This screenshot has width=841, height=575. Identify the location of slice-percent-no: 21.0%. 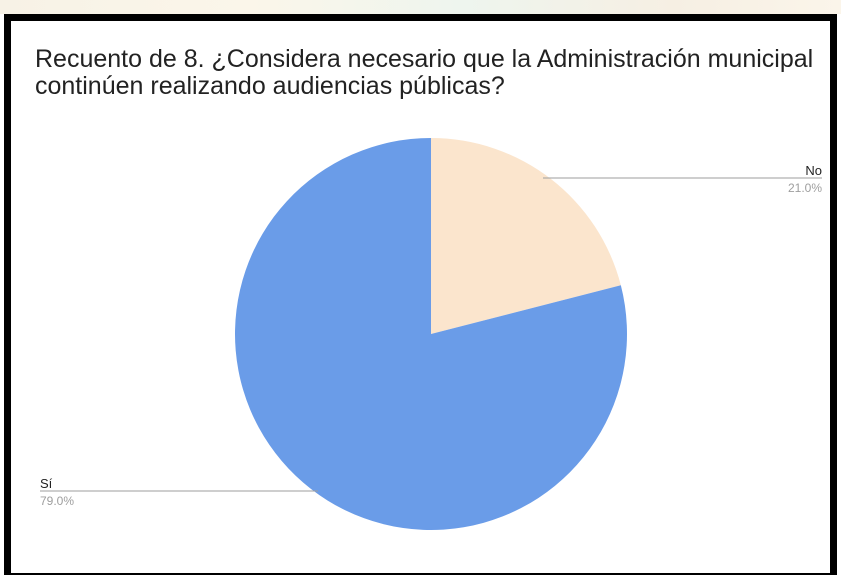
(805, 188).